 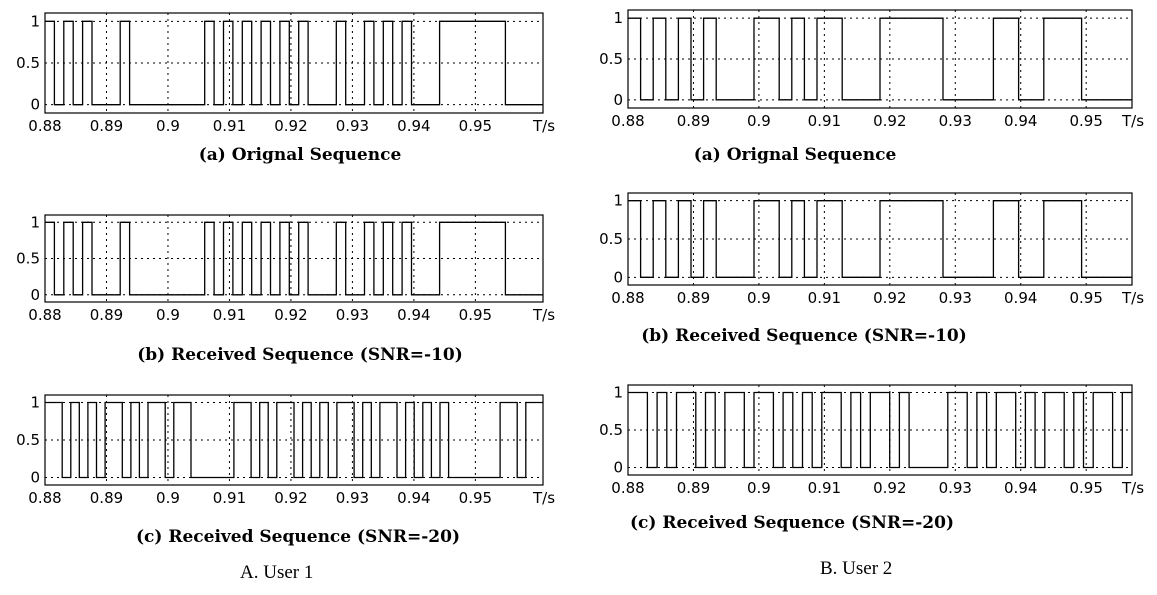 I want to click on caption-user-1: A. User 1, so click(x=277, y=572).